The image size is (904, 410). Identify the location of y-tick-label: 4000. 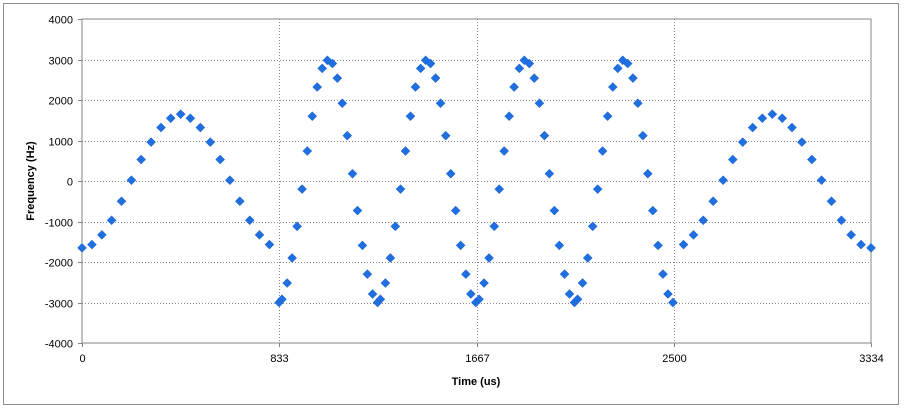
(61, 21).